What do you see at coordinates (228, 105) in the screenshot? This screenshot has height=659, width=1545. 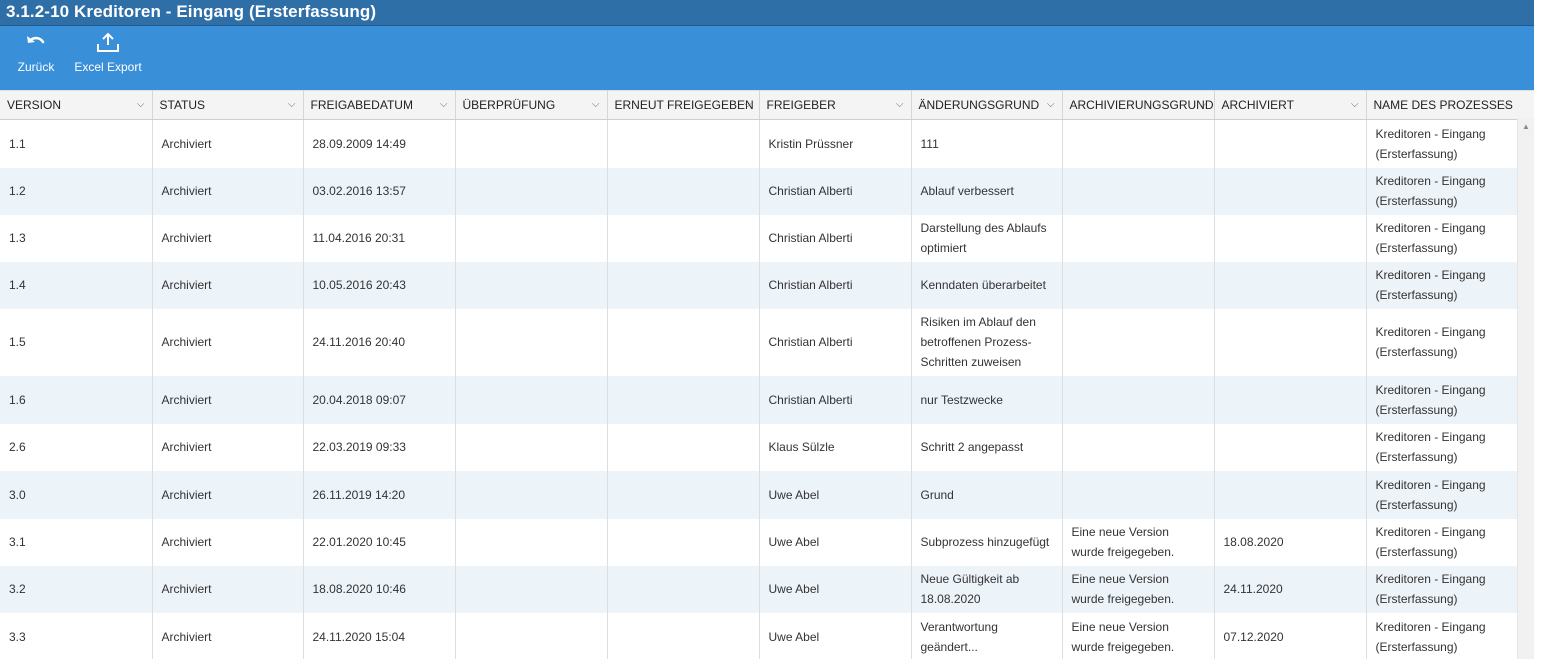 I see `column-header: STATUS ⌵` at bounding box center [228, 105].